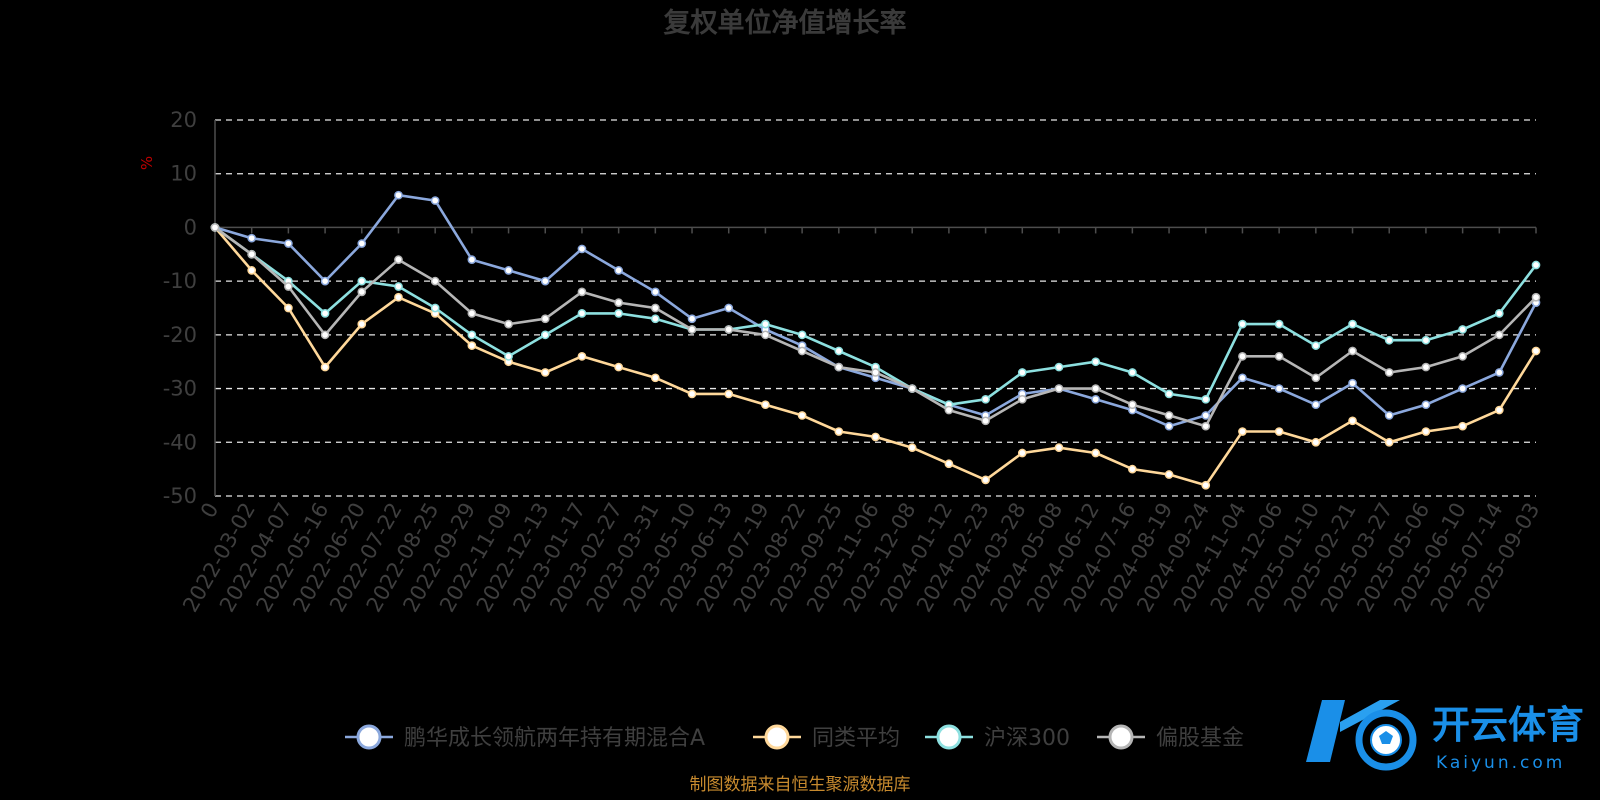 The height and width of the screenshot is (800, 1600). I want to click on watermark-logo: 开云体育 Kaiyun.com, so click(1445, 736).